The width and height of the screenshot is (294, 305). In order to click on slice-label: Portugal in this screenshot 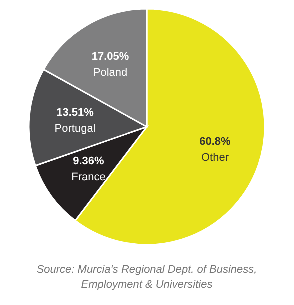, I will do `click(75, 128)`.